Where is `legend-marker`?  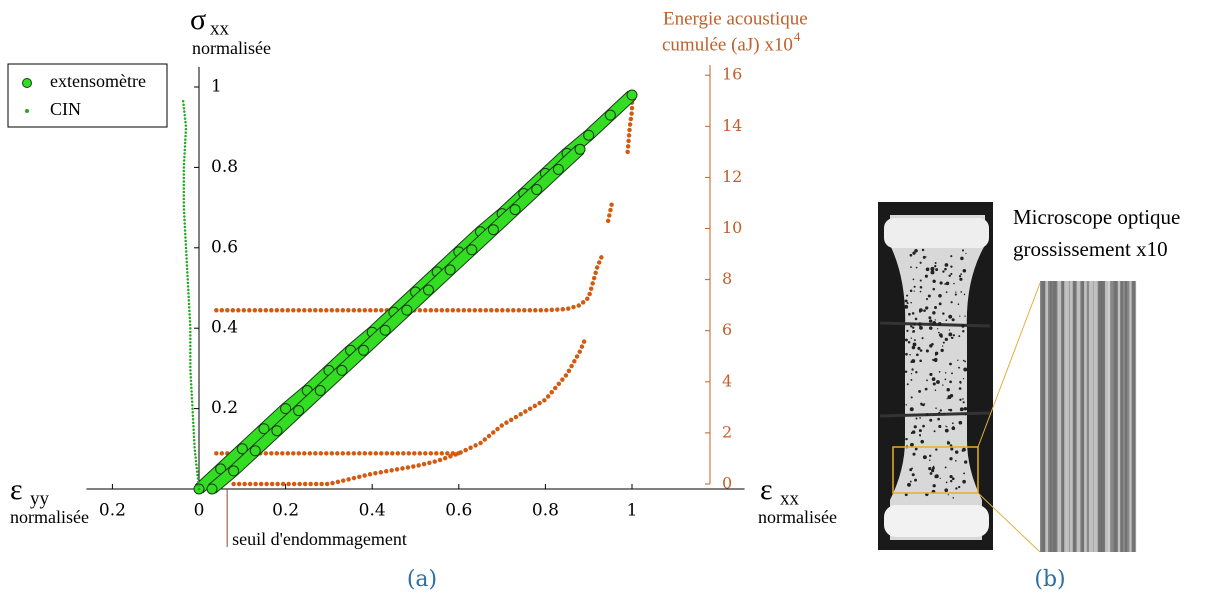
legend-marker is located at coordinates (27, 111).